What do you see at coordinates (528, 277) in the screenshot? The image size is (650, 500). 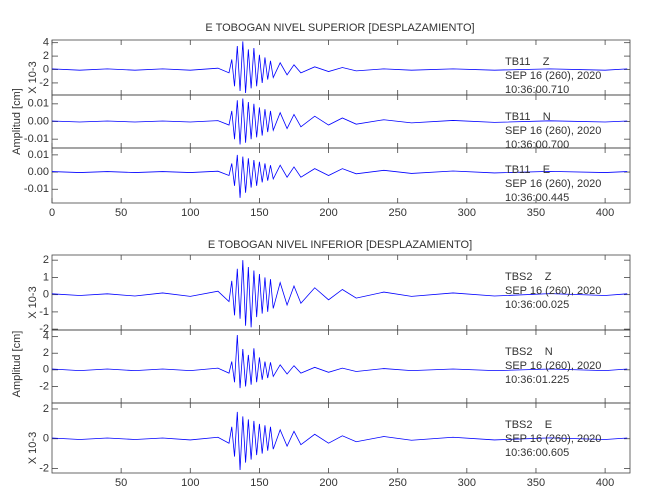 I see `trace-annotation: TBS2 Z` at bounding box center [528, 277].